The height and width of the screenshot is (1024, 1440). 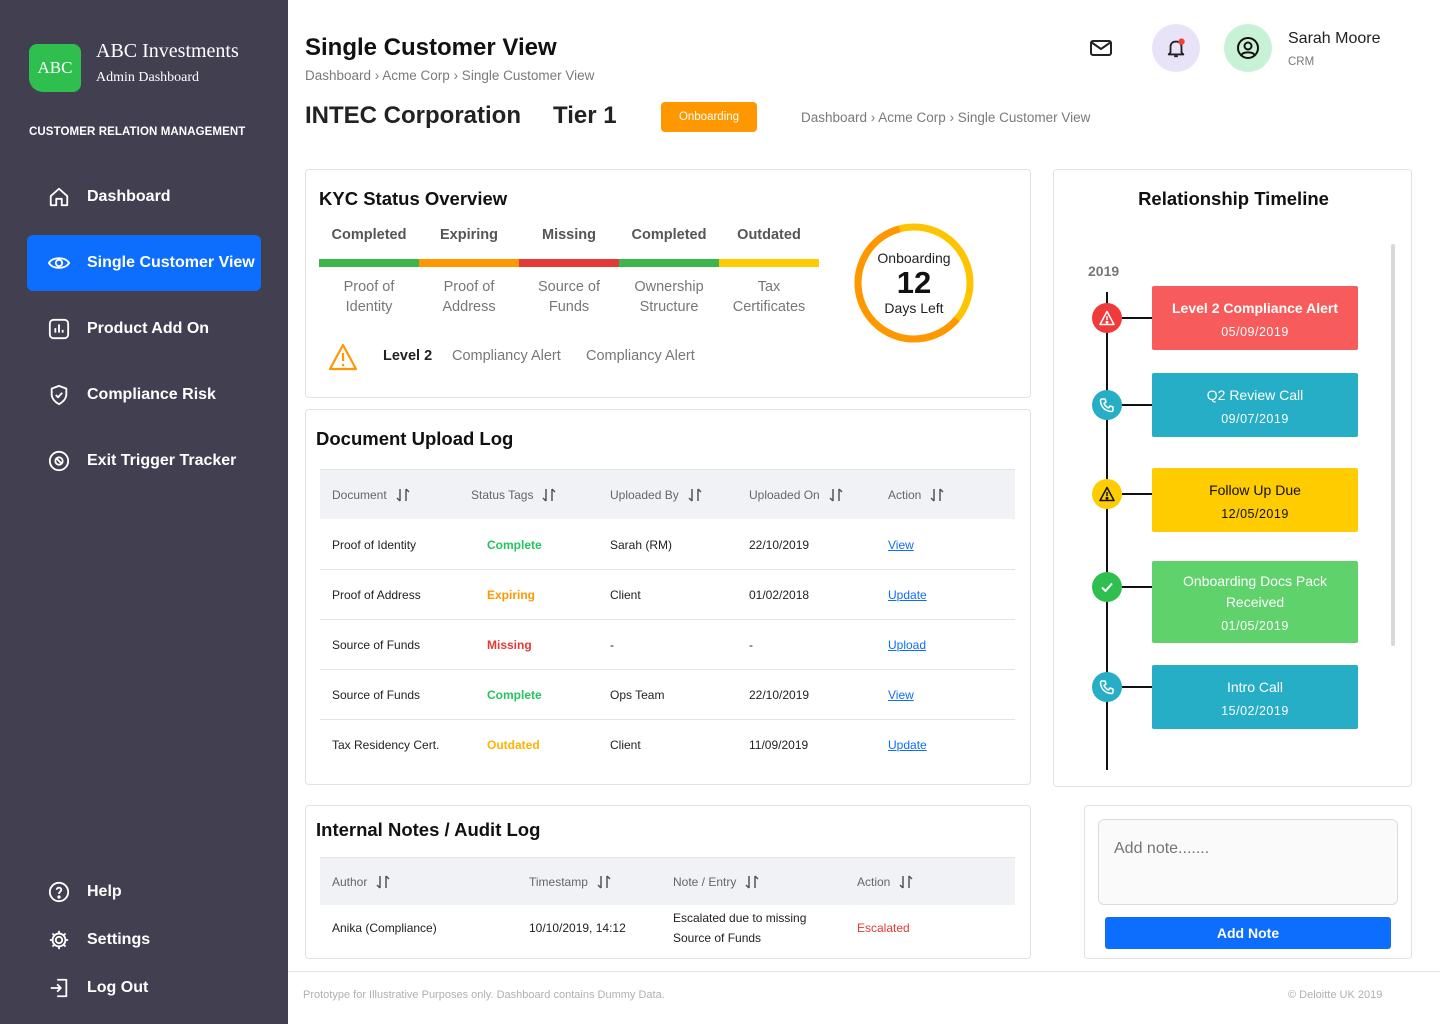 I want to click on cell-uploaded-by: -, so click(x=612, y=645).